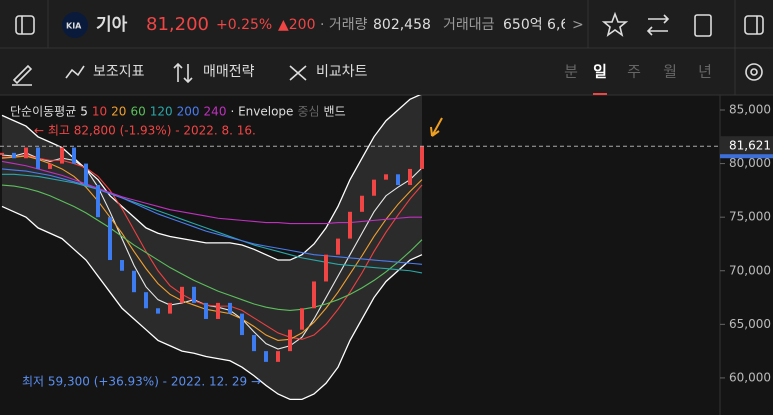 The image size is (773, 415). I want to click on memo-button, so click(703, 25).